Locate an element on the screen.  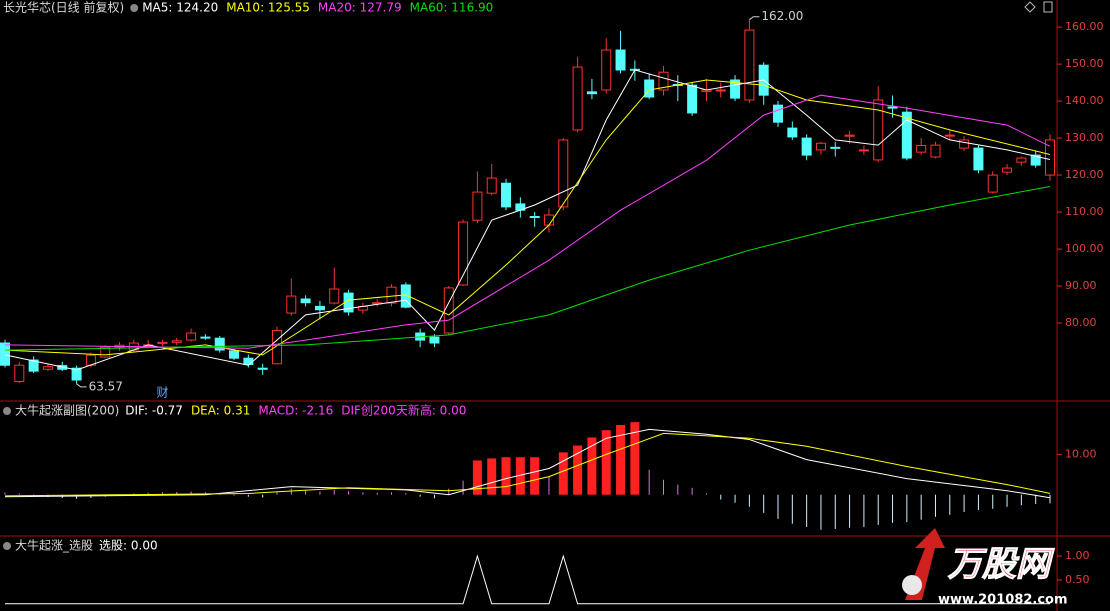
legend-label: MA10: 125.55 is located at coordinates (268, 8).